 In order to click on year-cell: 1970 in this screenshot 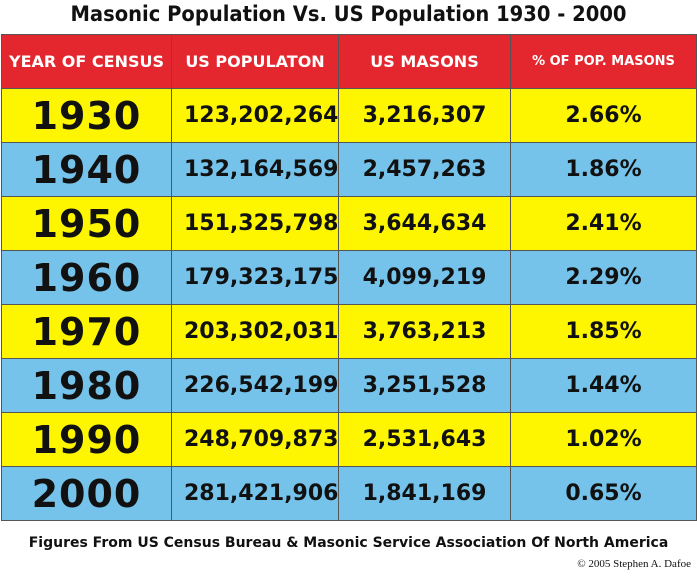, I will do `click(86, 331)`.